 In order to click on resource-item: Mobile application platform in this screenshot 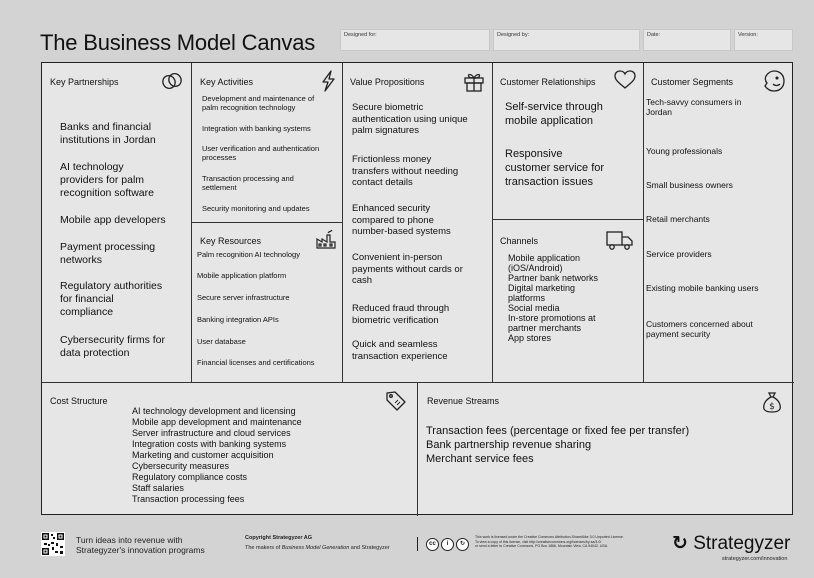, I will do `click(242, 275)`.